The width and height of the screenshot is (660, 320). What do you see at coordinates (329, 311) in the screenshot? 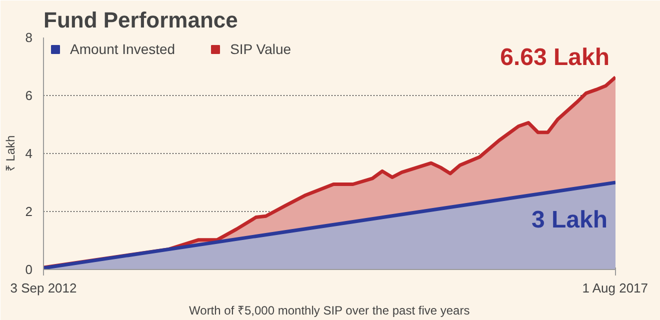
I see `x-axis-title: Worth of ₹5,000 monthly SIP over the past five years` at bounding box center [329, 311].